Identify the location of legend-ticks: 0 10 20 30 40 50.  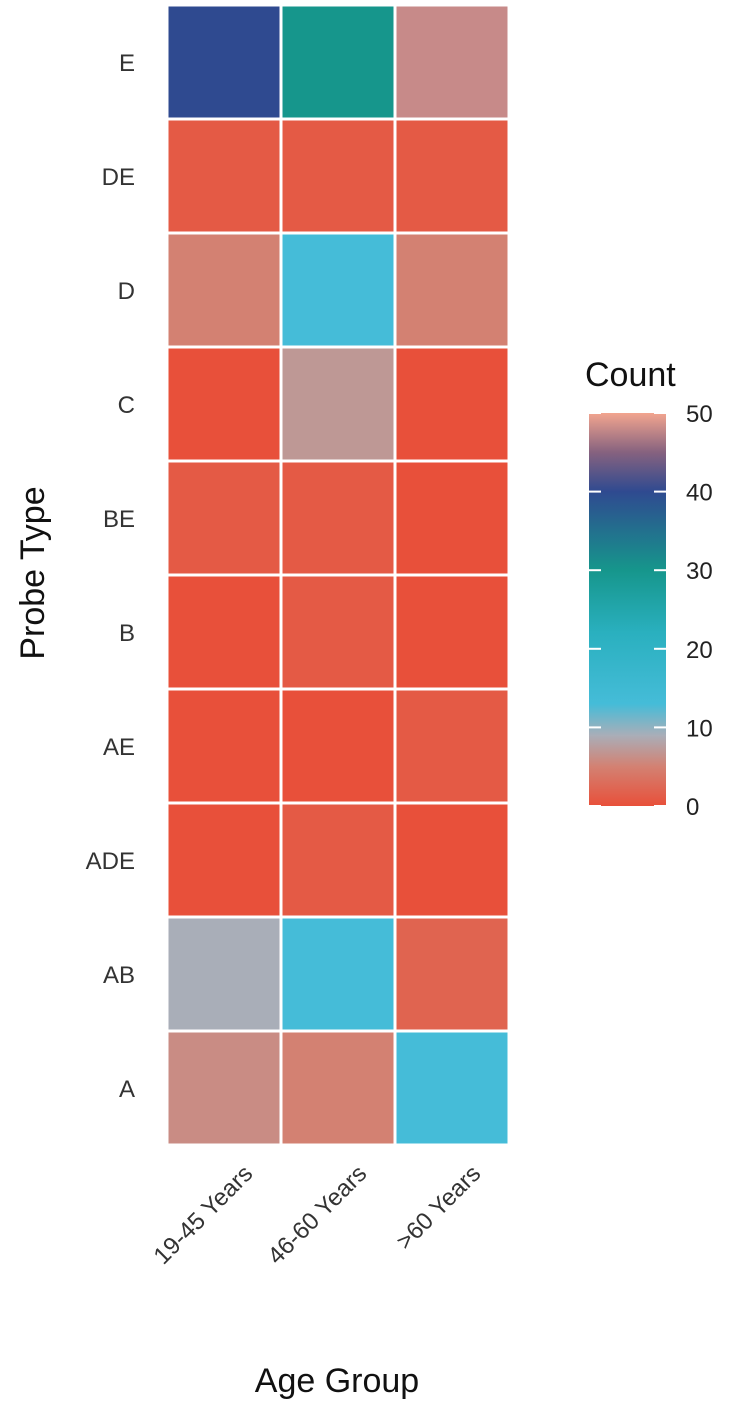
(651, 611).